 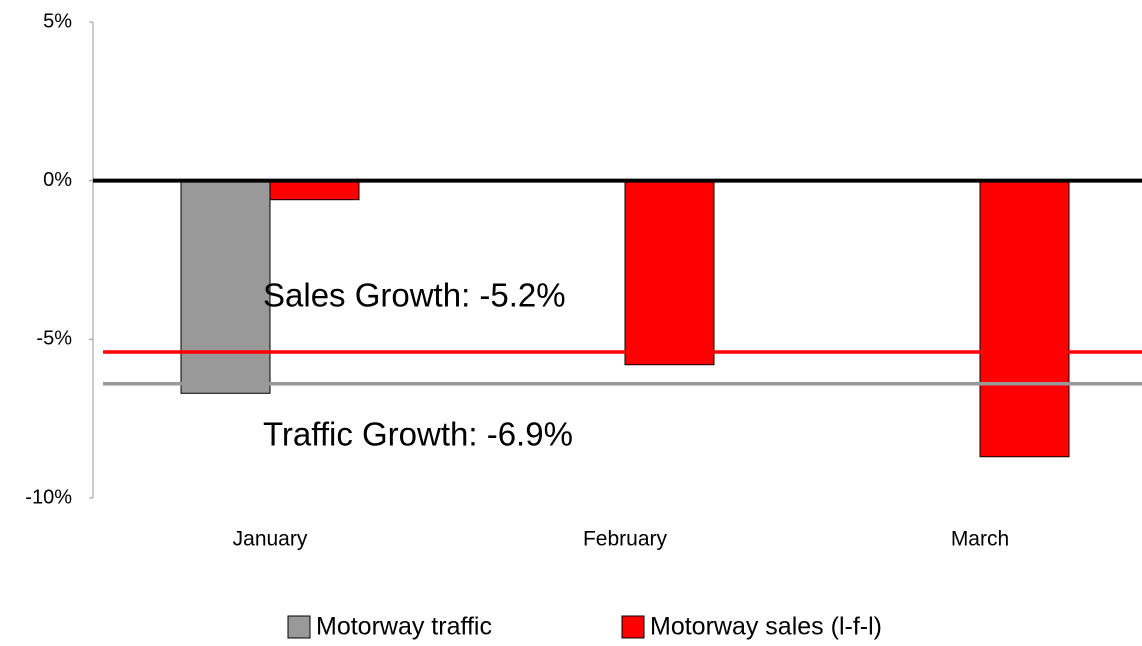 What do you see at coordinates (404, 627) in the screenshot?
I see `legend-label: Motorway traffic` at bounding box center [404, 627].